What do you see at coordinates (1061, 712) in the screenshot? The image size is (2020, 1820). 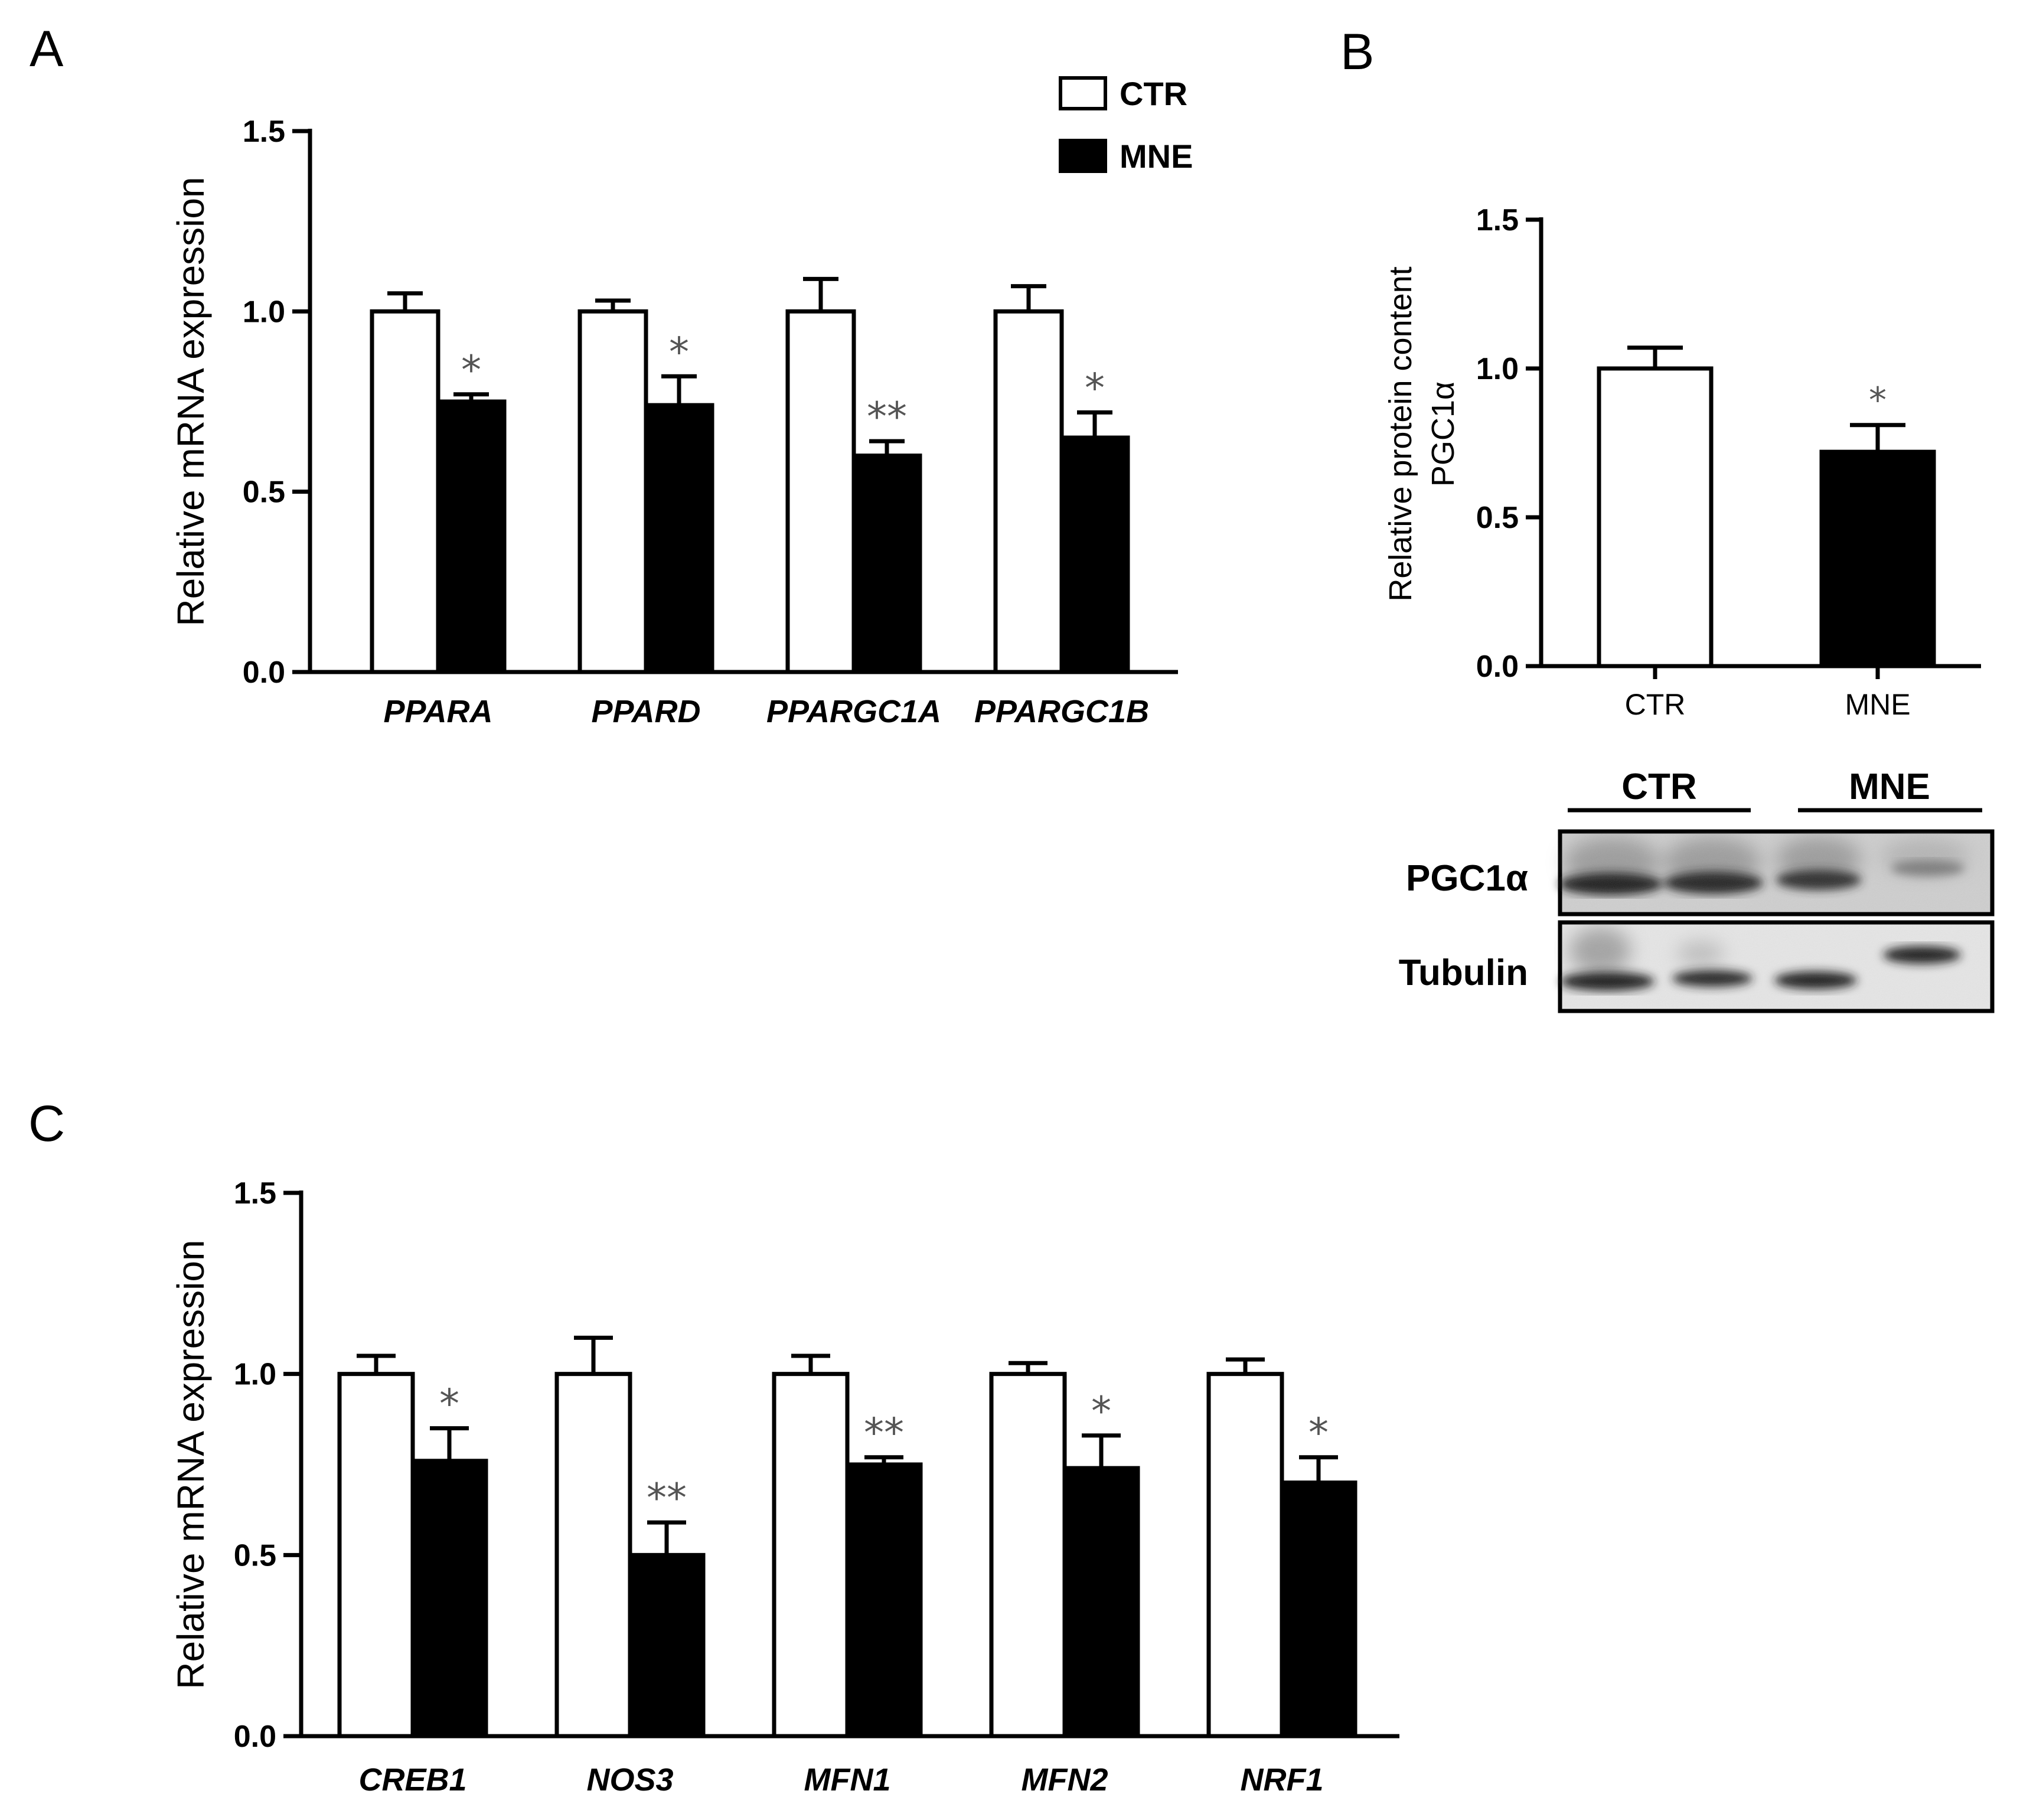 I see `chart-a-category-label: PPARGC1B` at bounding box center [1061, 712].